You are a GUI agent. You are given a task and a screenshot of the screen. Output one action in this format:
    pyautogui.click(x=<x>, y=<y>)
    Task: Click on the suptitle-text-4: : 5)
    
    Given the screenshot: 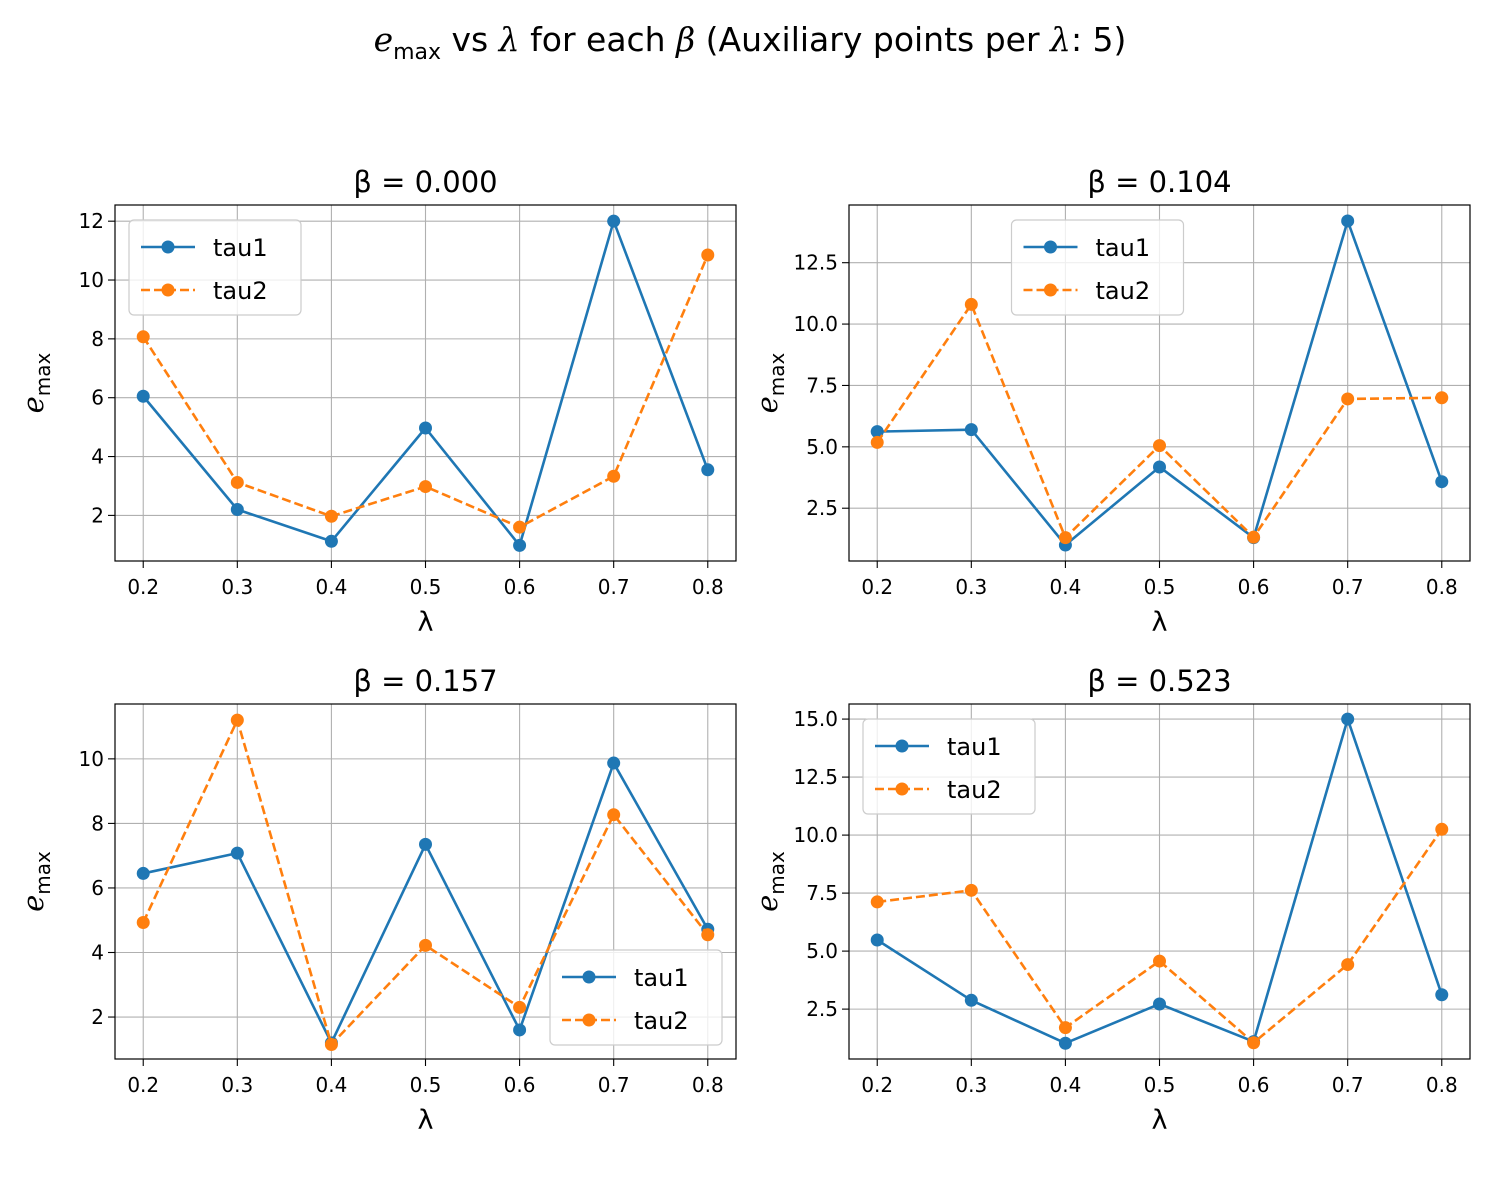 What is the action you would take?
    pyautogui.click(x=1098, y=39)
    